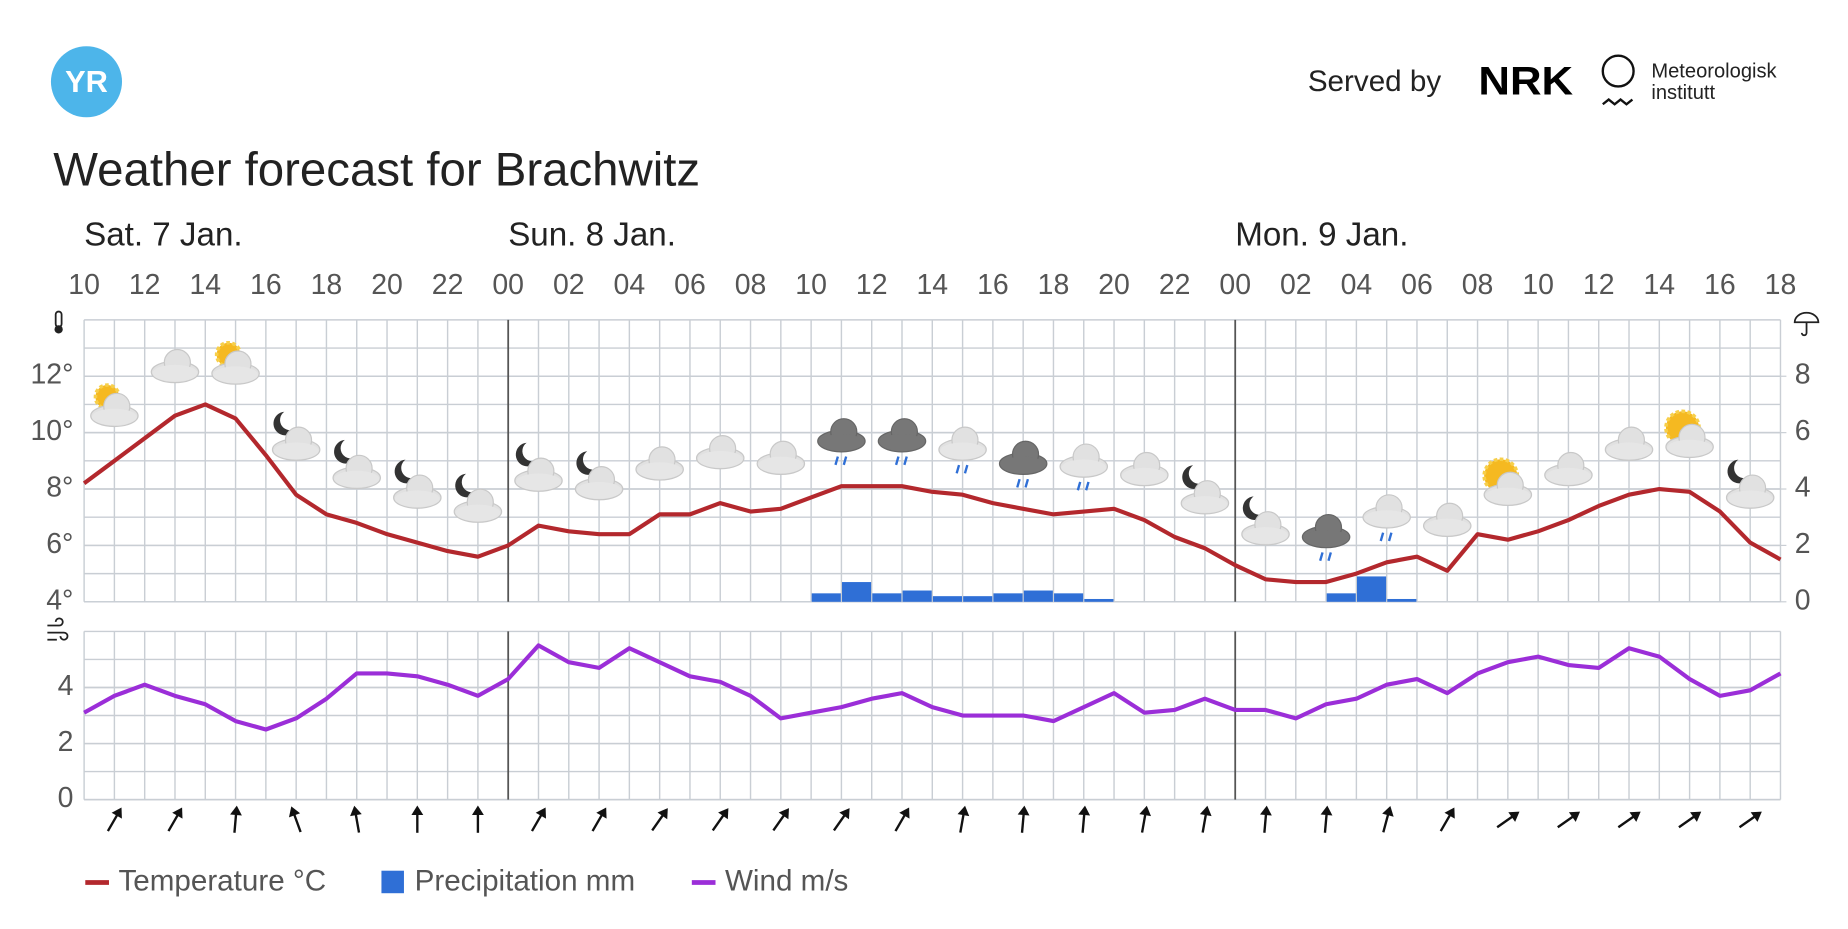 This screenshot has height=929, width=1848. Describe the element at coordinates (1599, 285) in the screenshot. I see `x-tick-label: 12` at that location.